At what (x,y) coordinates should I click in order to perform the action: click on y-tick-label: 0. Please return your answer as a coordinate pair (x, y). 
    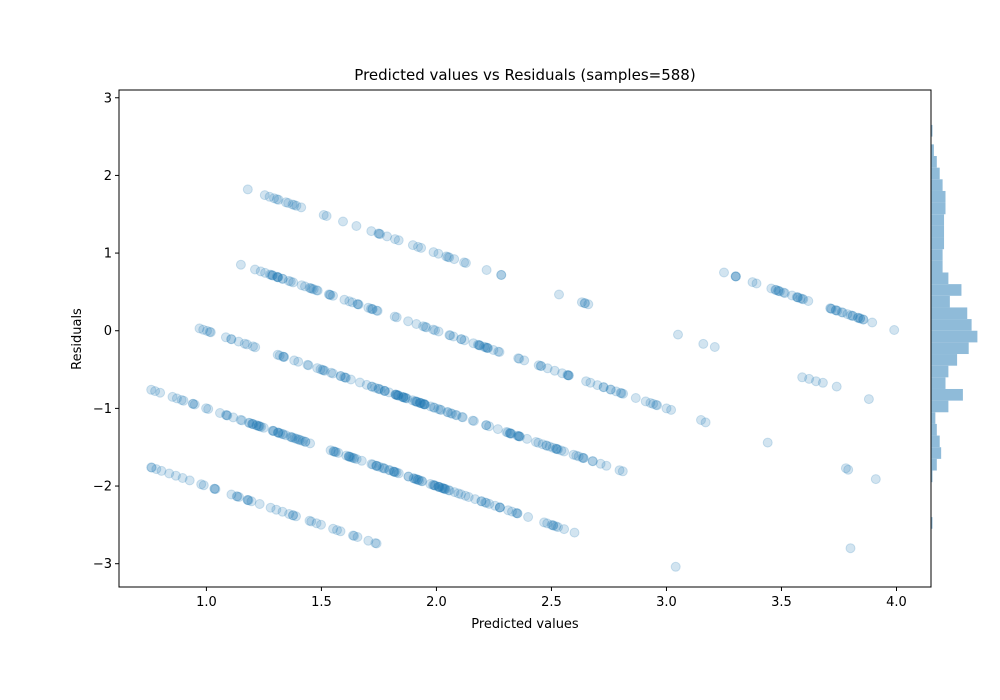
    Looking at the image, I should click on (108, 331).